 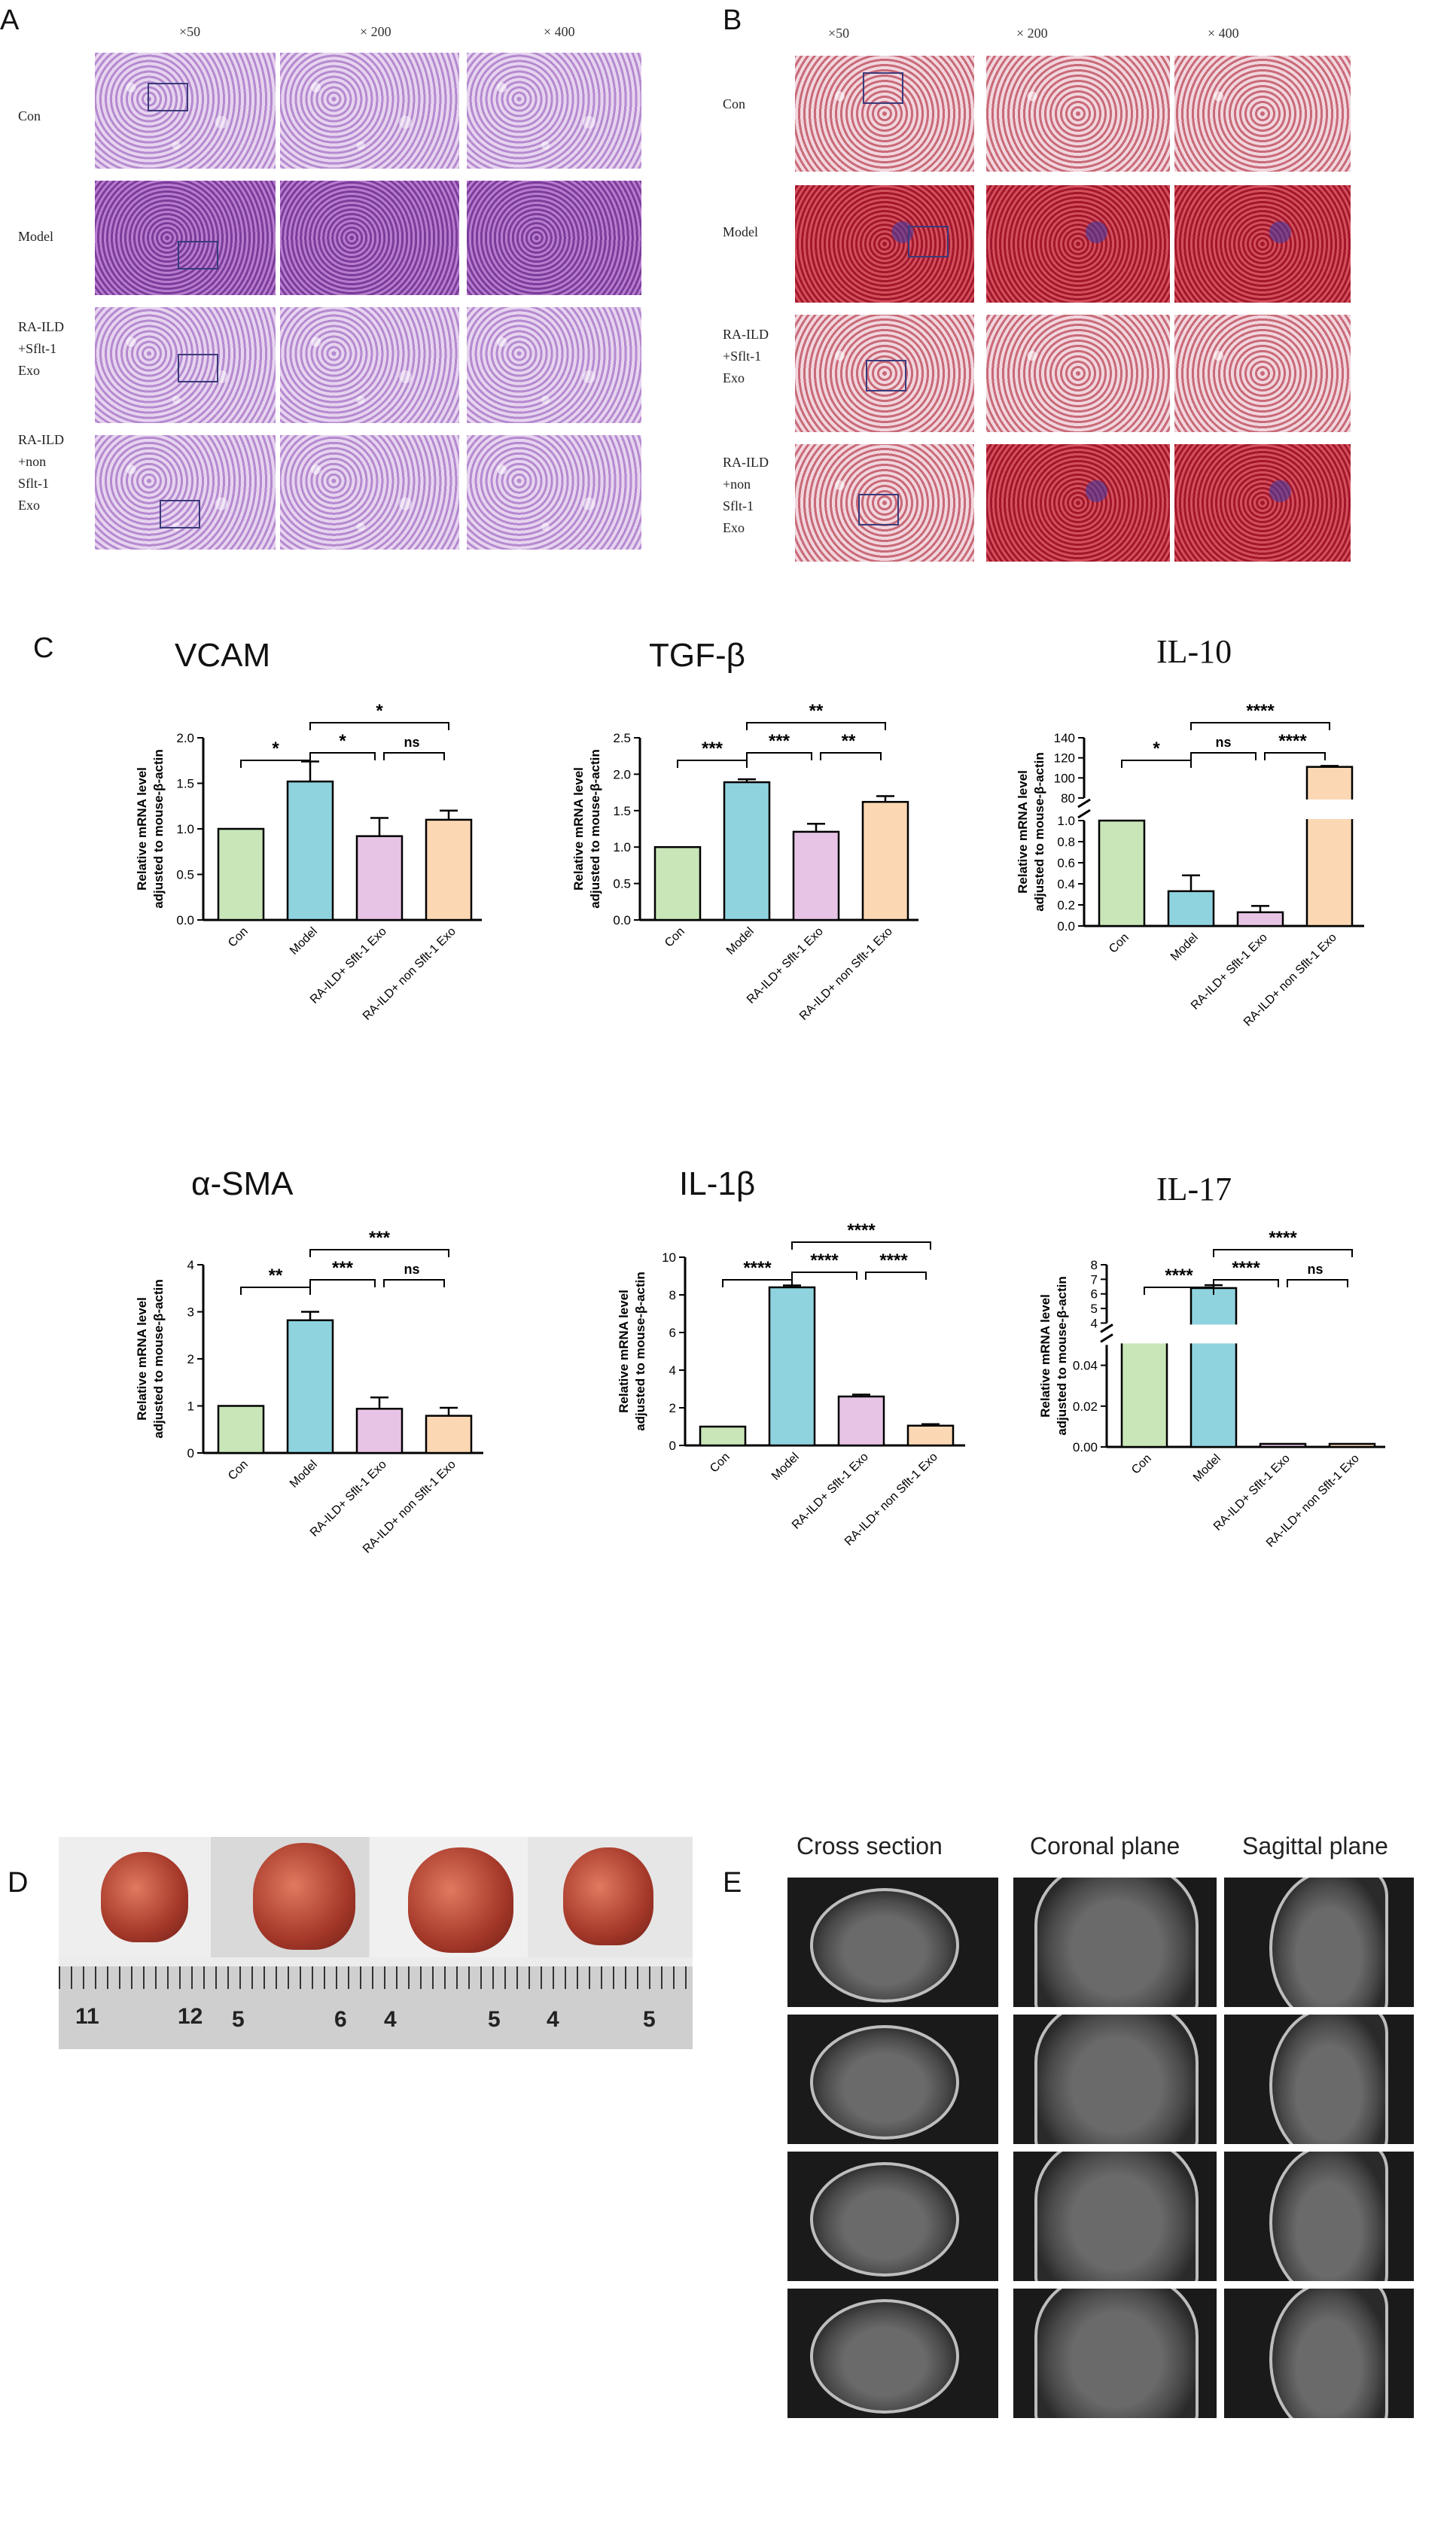 I want to click on y-tick-label: 2.0, so click(x=185, y=738).